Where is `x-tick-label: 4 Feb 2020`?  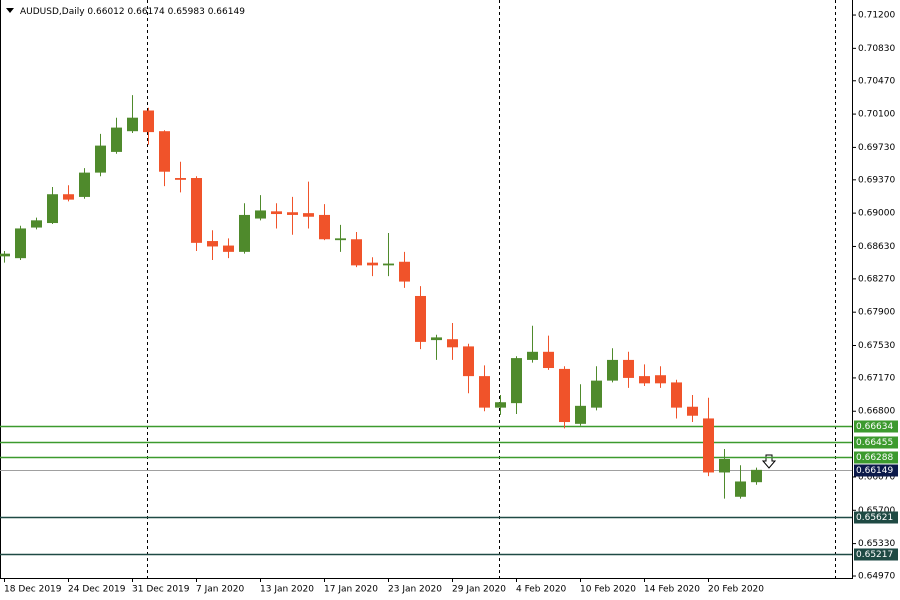
x-tick-label: 4 Feb 2020 is located at coordinates (541, 590).